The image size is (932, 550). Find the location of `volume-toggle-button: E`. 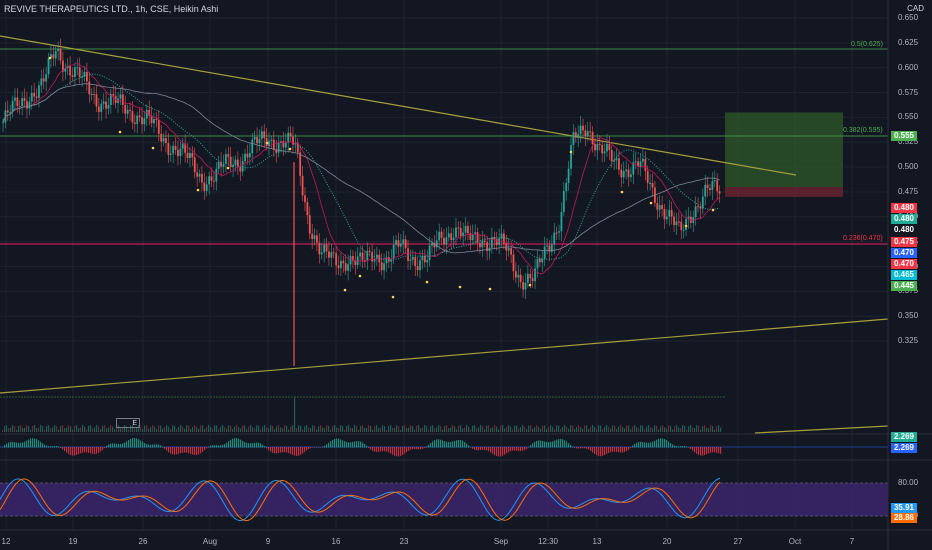

volume-toggle-button: E is located at coordinates (128, 423).